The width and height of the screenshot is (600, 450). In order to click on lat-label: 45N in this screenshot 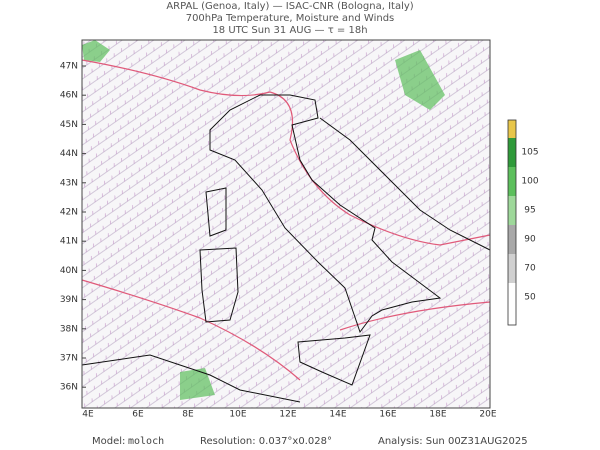, I will do `click(69, 125)`.